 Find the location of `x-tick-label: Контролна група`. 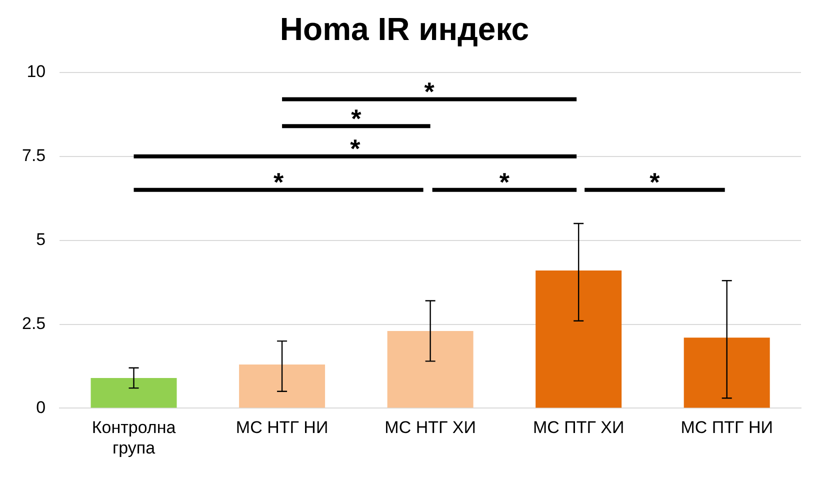

x-tick-label: Контролна група is located at coordinates (134, 438).